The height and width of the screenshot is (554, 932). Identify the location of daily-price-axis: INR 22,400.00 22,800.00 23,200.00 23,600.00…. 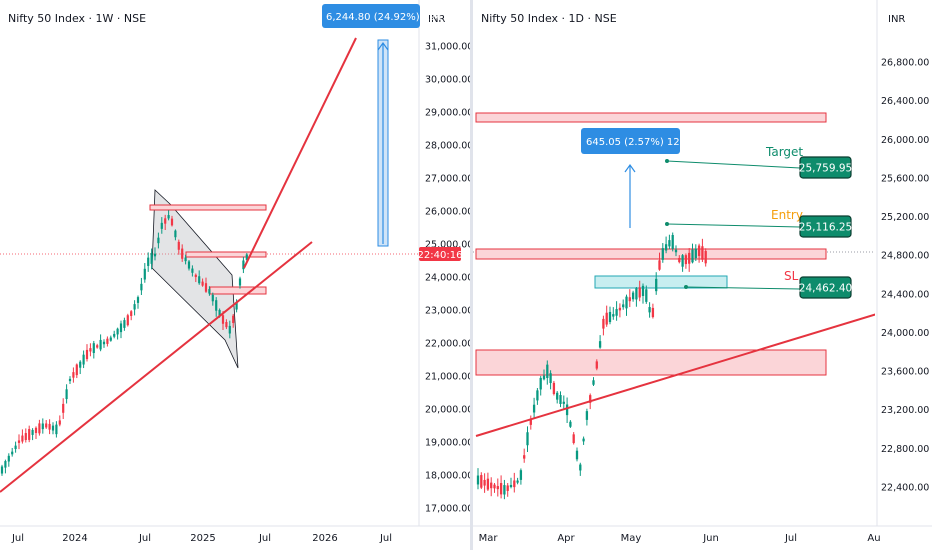
(902, 263).